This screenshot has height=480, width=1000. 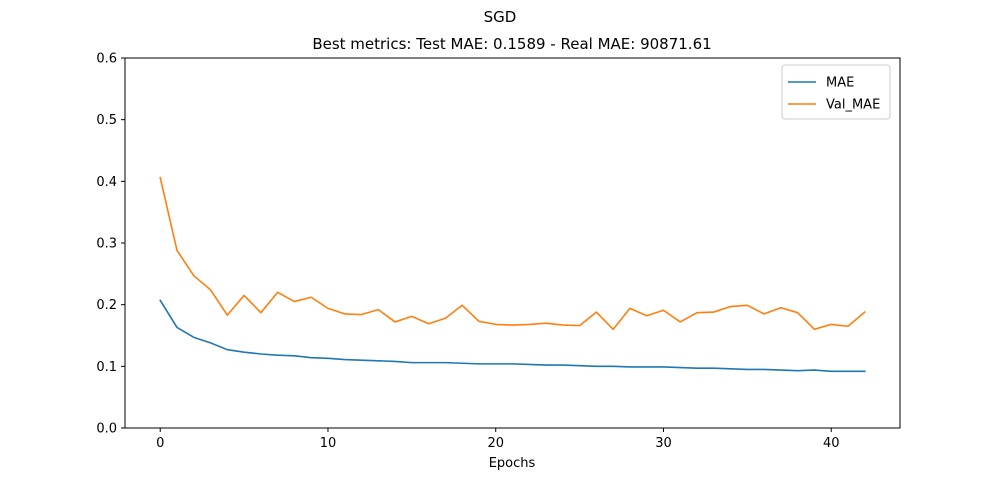 What do you see at coordinates (328, 443) in the screenshot?
I see `x-tick-label: 10` at bounding box center [328, 443].